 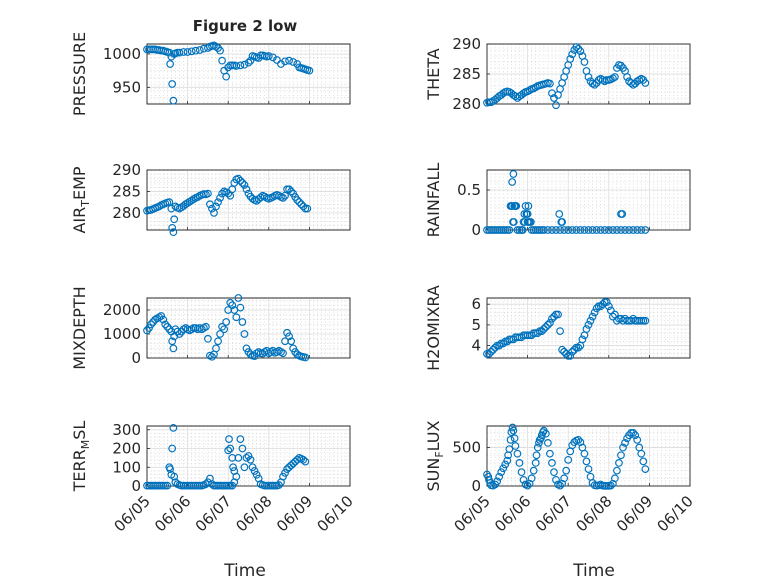 What do you see at coordinates (126, 467) in the screenshot?
I see `y-tick-label: 100` at bounding box center [126, 467].